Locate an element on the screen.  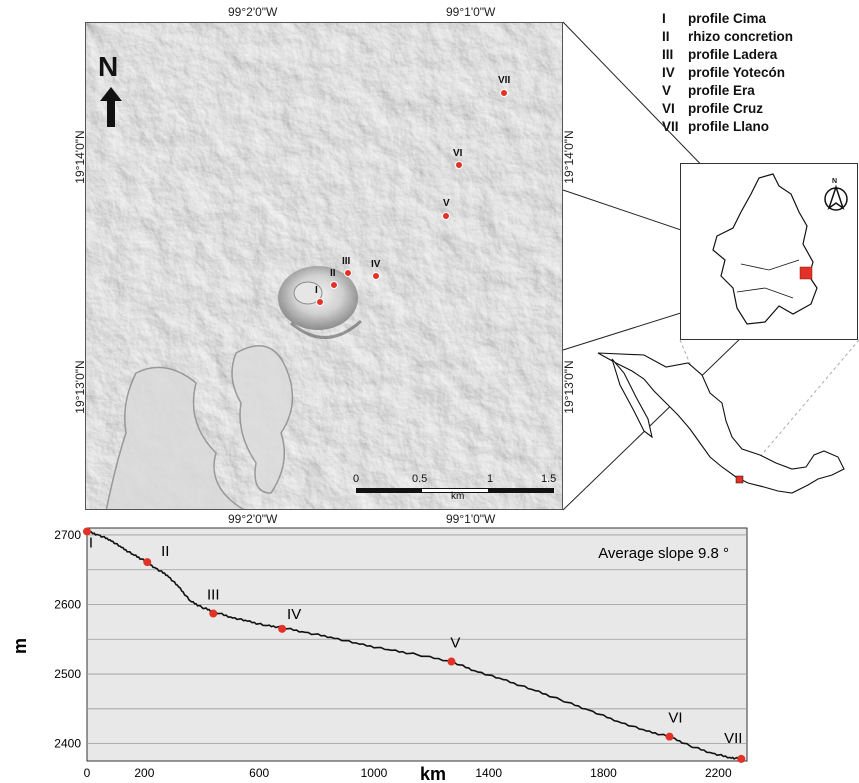
y-axis-label: m is located at coordinates (20, 646).